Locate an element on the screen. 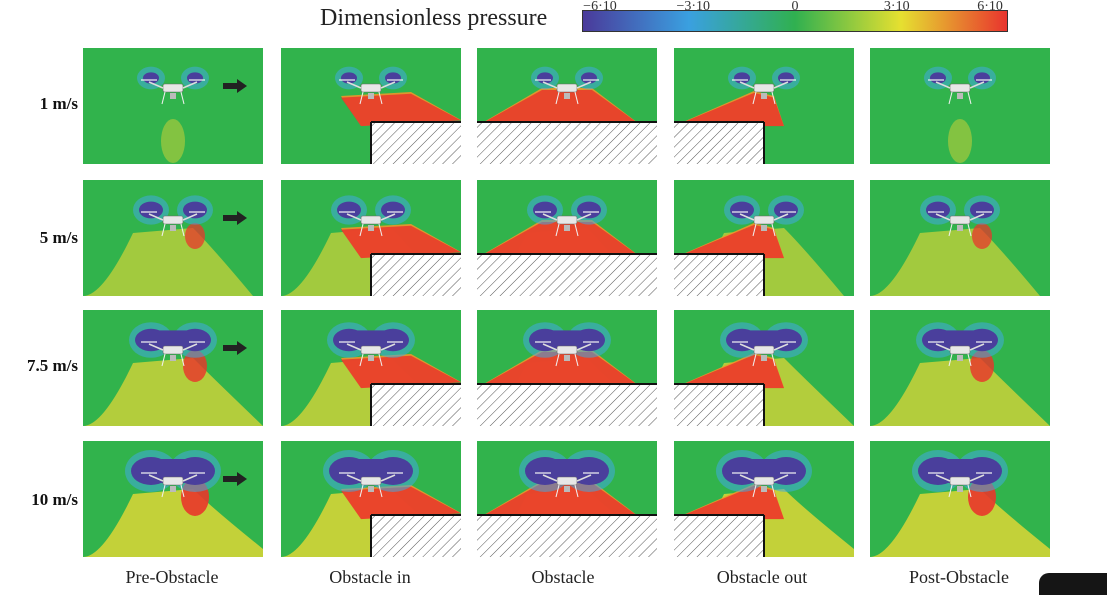 The height and width of the screenshot is (595, 1107). column-label-1: Pre-Obstacle is located at coordinates (172, 577).